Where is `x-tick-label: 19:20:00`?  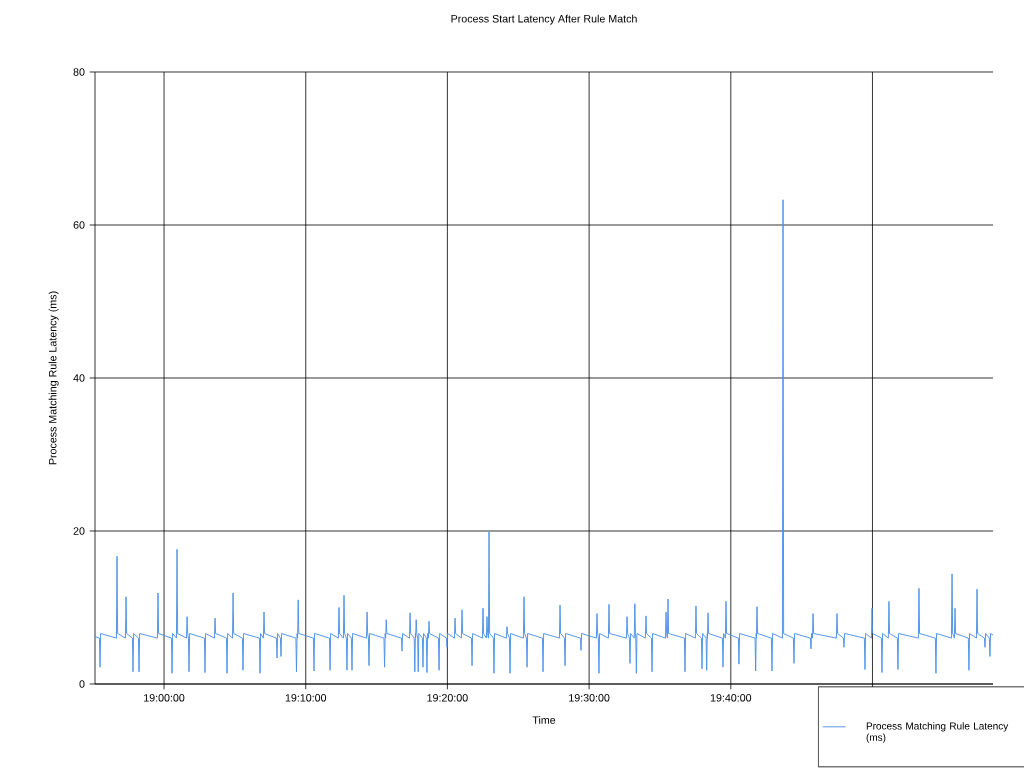 x-tick-label: 19:20:00 is located at coordinates (447, 698).